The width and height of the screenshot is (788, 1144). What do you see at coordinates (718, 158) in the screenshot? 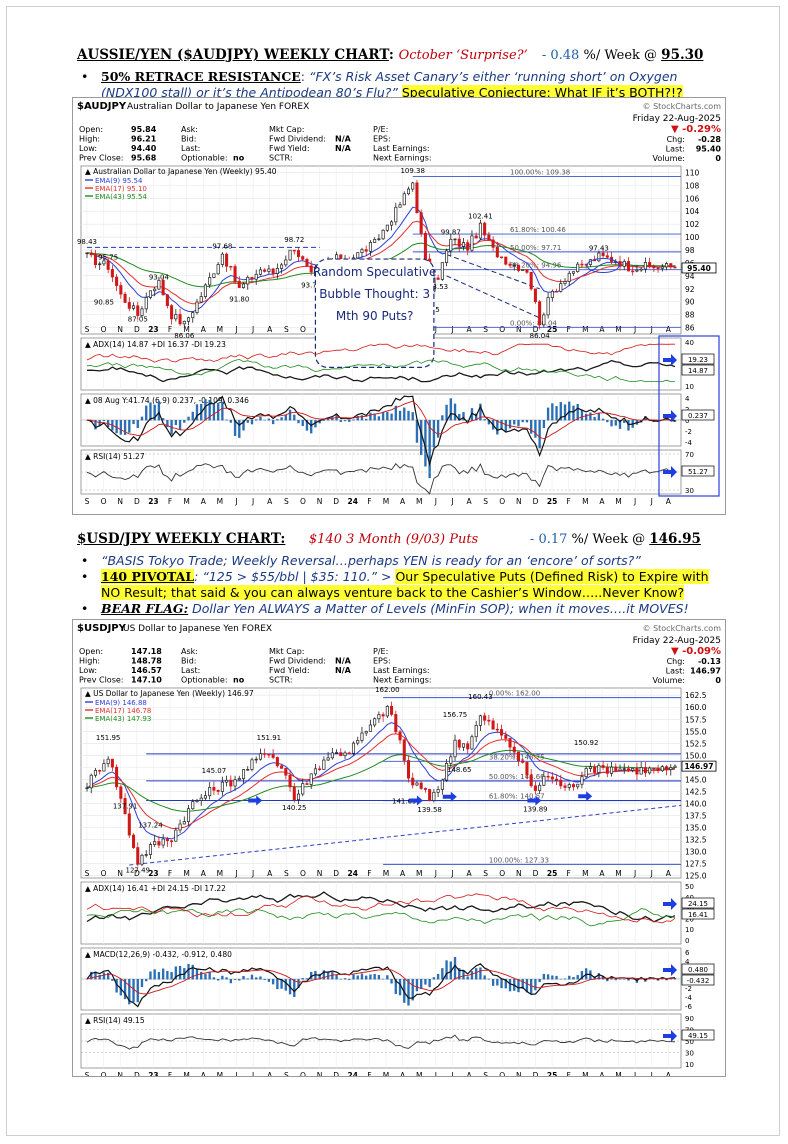
I see `stat-value: 0` at bounding box center [718, 158].